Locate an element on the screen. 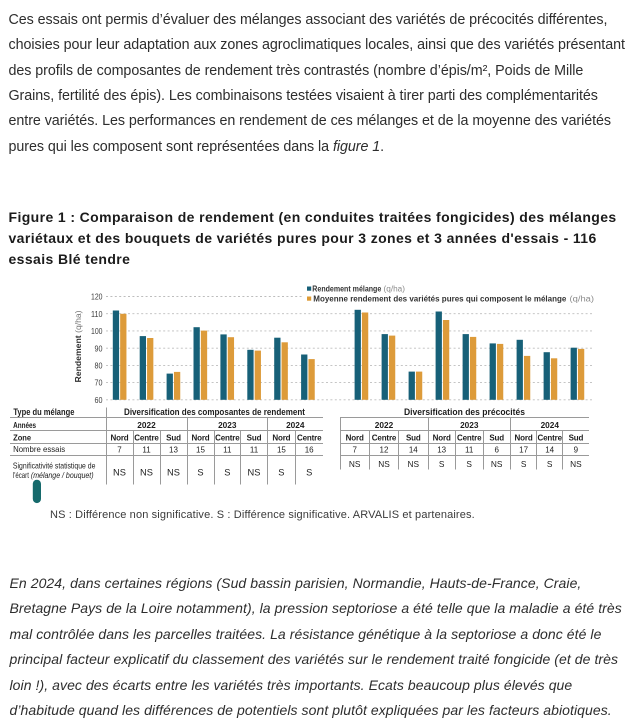 The image size is (640, 723). svg-text: 120 is located at coordinates (97, 297).